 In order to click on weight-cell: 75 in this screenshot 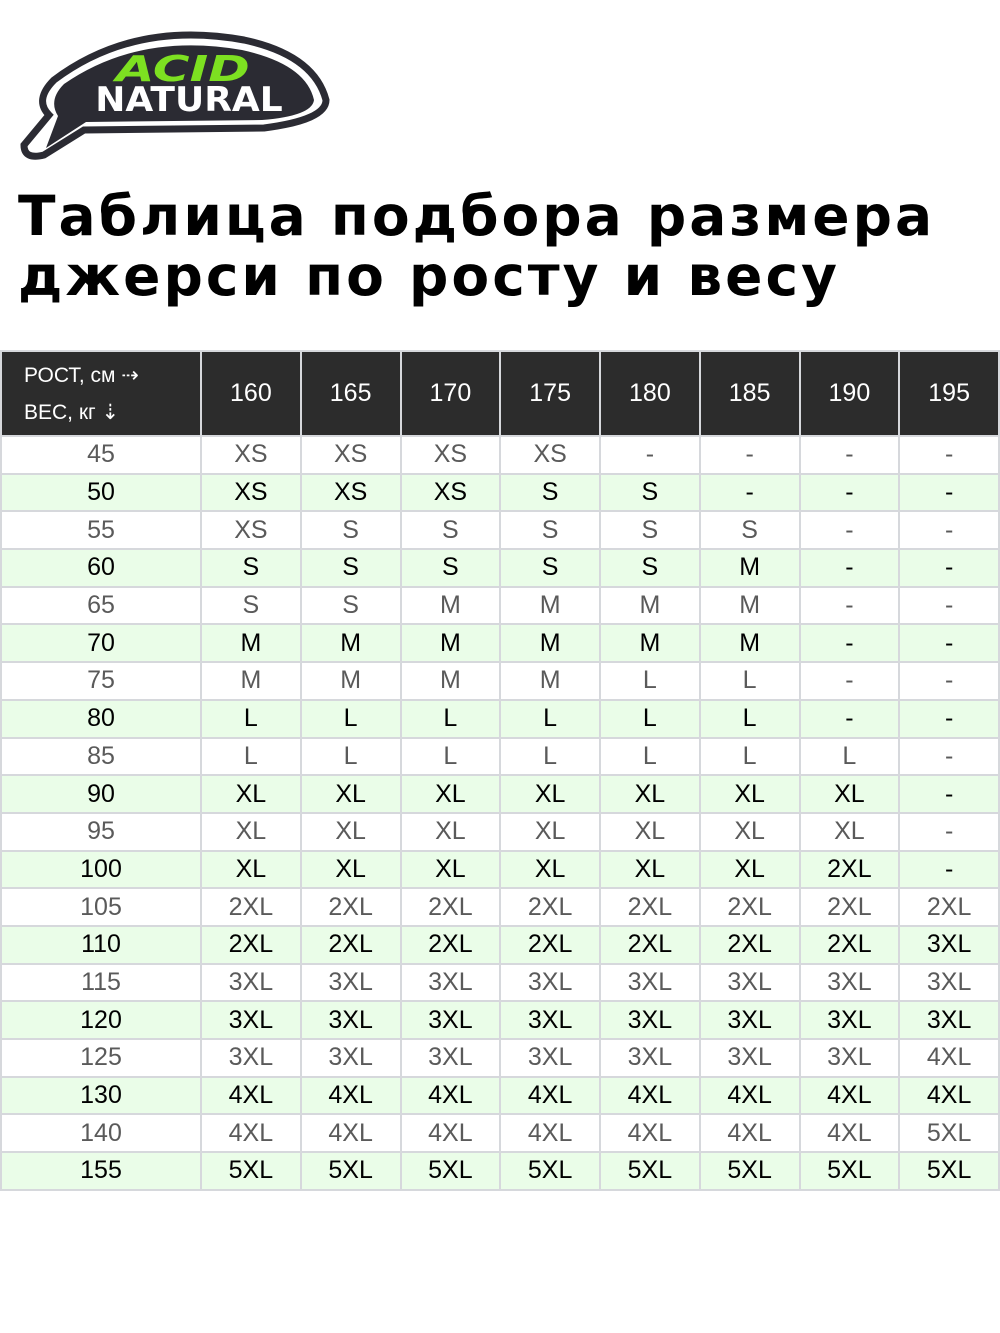, I will do `click(101, 681)`.